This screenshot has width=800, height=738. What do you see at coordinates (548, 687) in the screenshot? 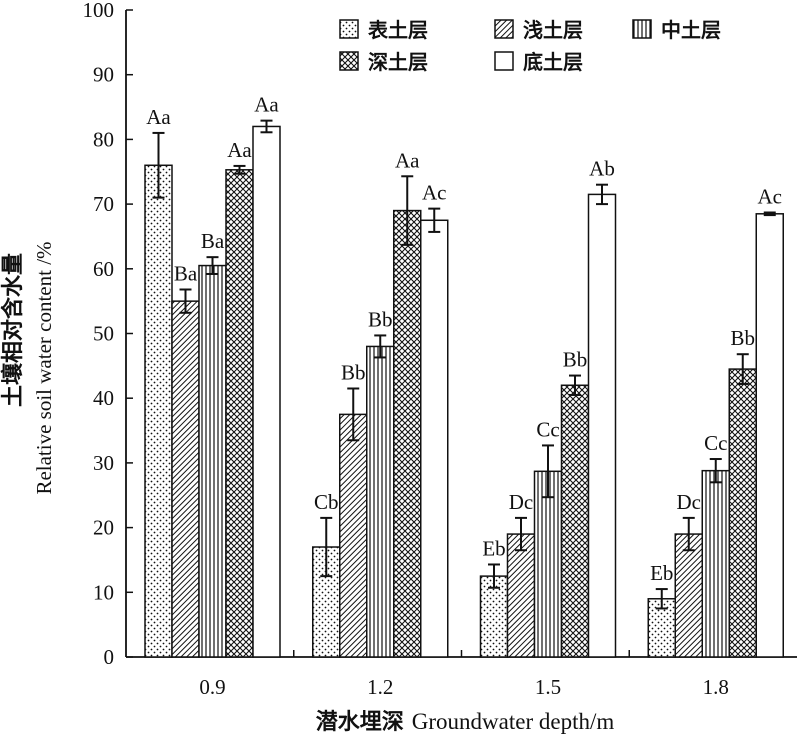
I see `x-tick-label: 1.5` at bounding box center [548, 687].